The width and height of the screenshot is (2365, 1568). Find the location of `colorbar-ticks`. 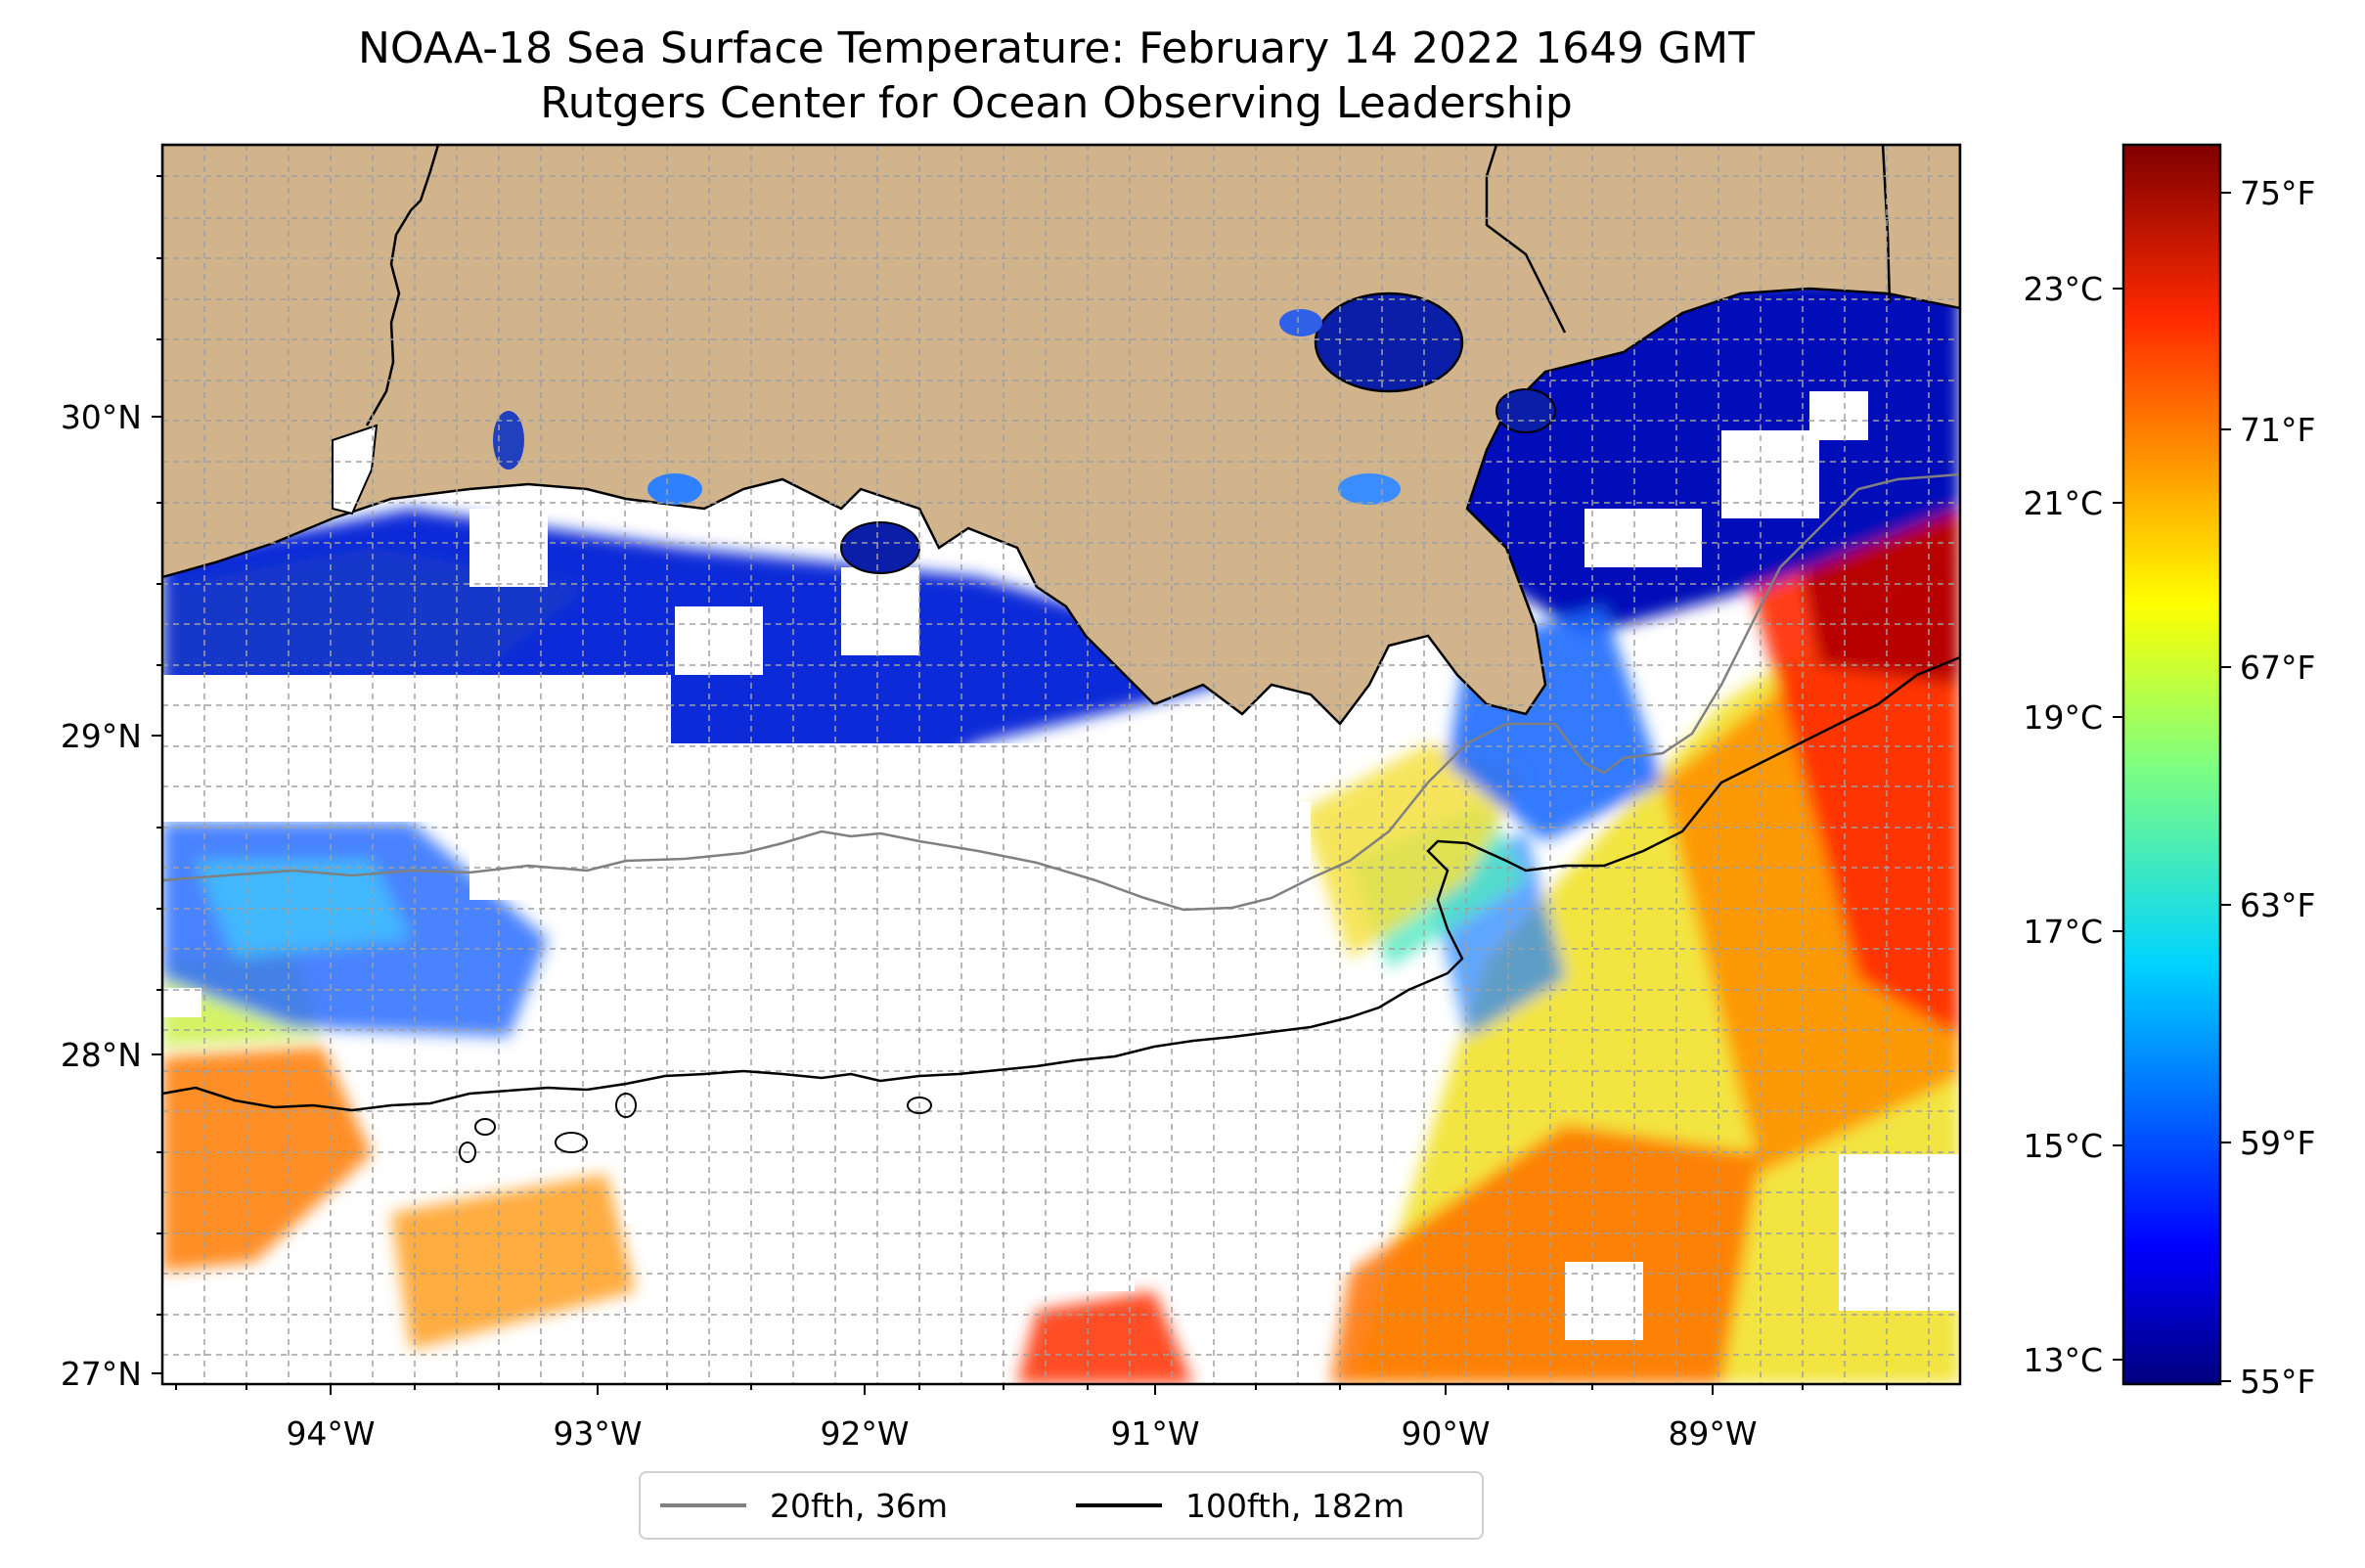

colorbar-ticks is located at coordinates (2172, 787).